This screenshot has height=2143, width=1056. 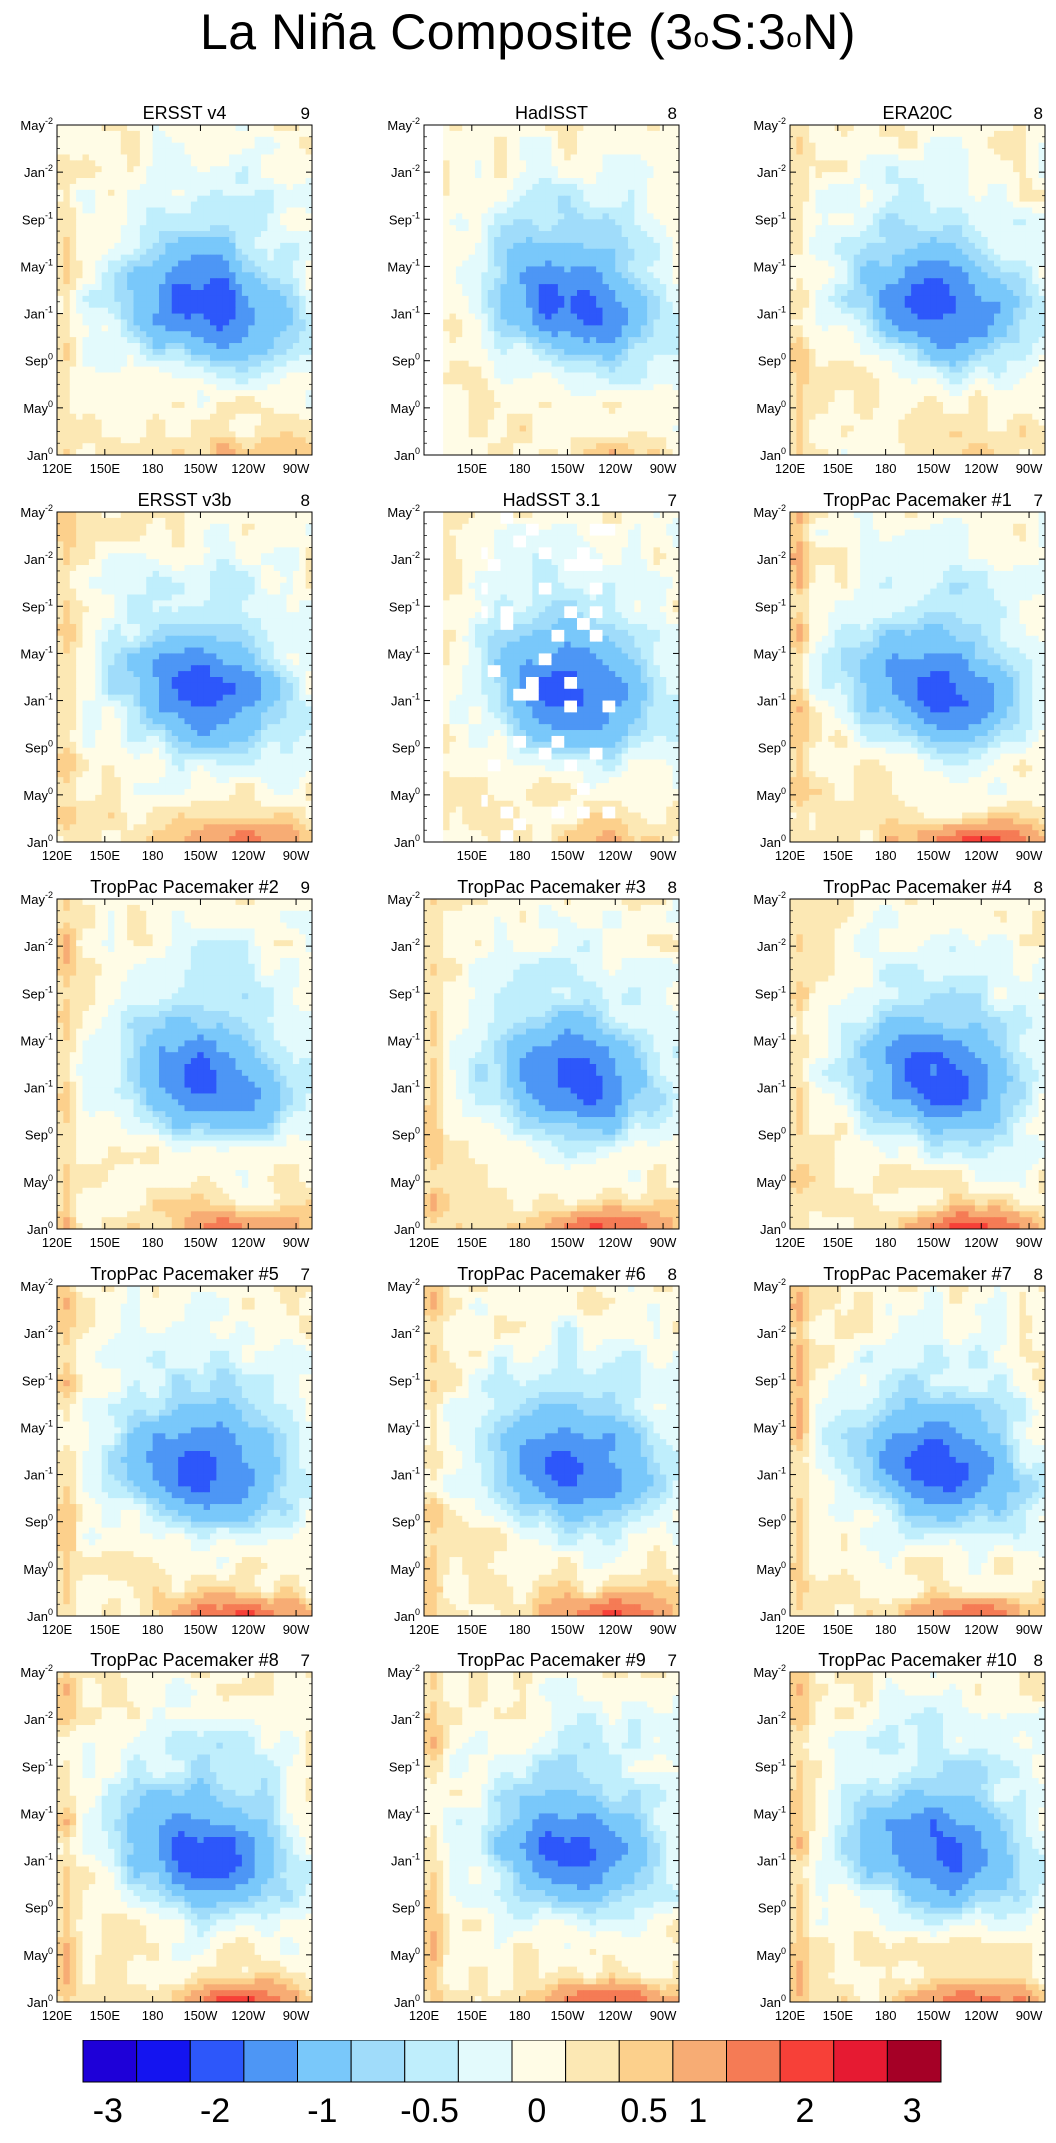 I want to click on y-tick-label: Jan0, so click(x=40, y=454).